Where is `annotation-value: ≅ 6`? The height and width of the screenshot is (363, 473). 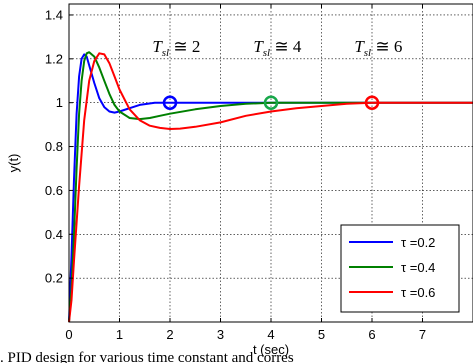 annotation-value: ≅ 6 is located at coordinates (386, 46).